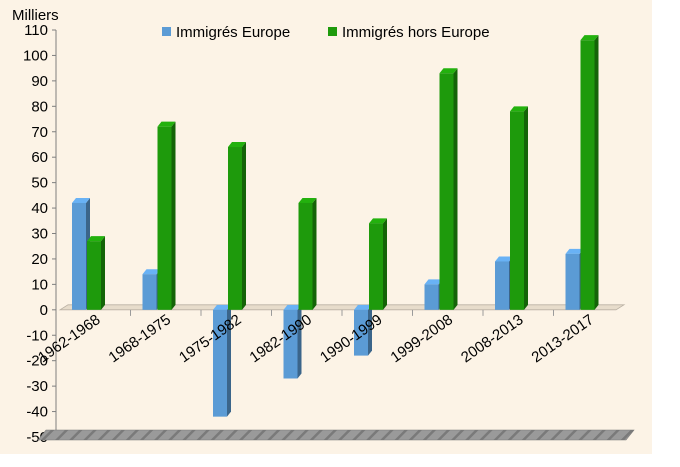 This screenshot has width=680, height=467. I want to click on chart-floor, so click(336, 435).